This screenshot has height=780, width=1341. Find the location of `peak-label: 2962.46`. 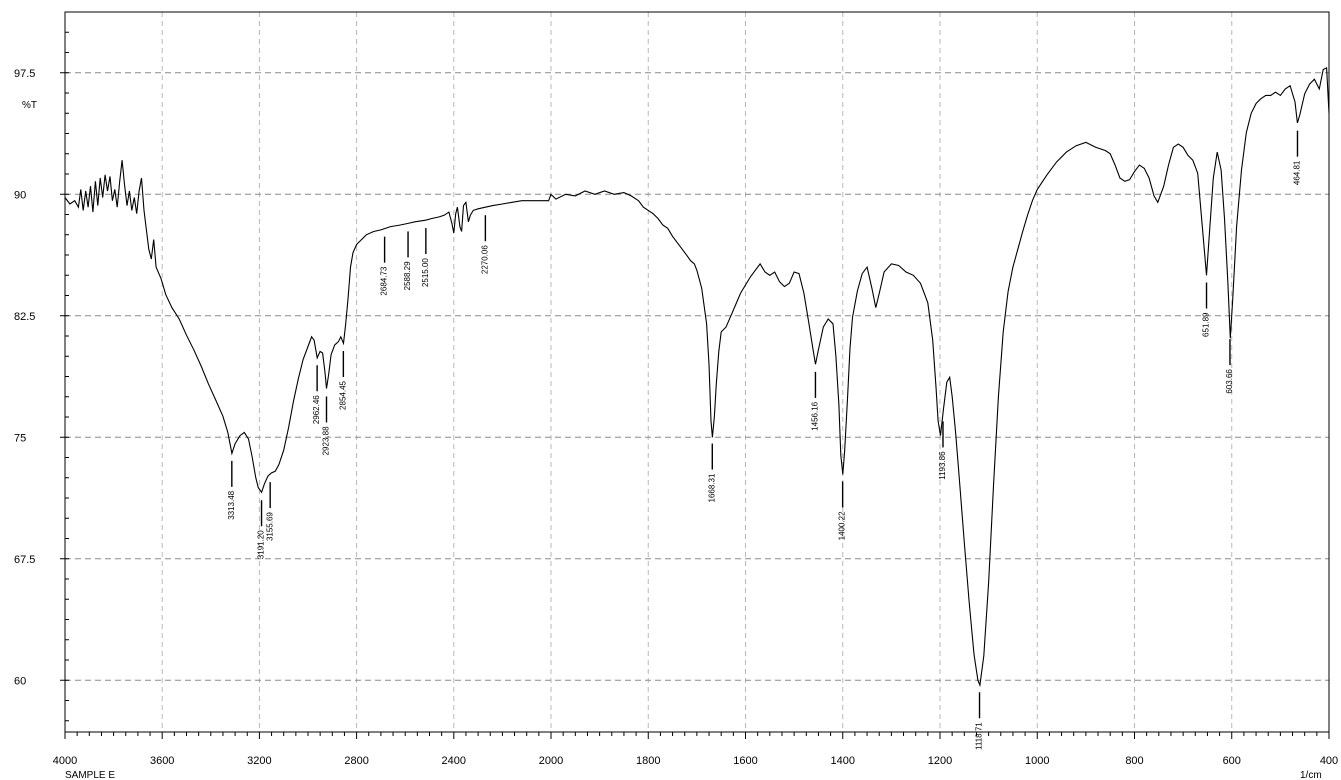

peak-label: 2962.46 is located at coordinates (316, 409).